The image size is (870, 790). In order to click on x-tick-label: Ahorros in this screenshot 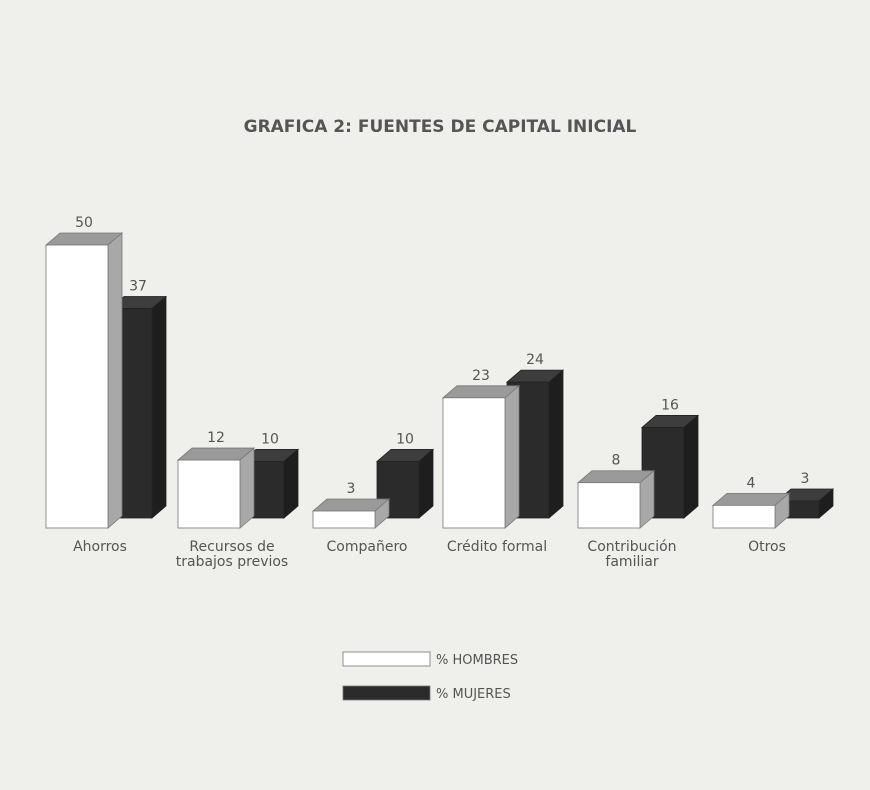, I will do `click(100, 547)`.